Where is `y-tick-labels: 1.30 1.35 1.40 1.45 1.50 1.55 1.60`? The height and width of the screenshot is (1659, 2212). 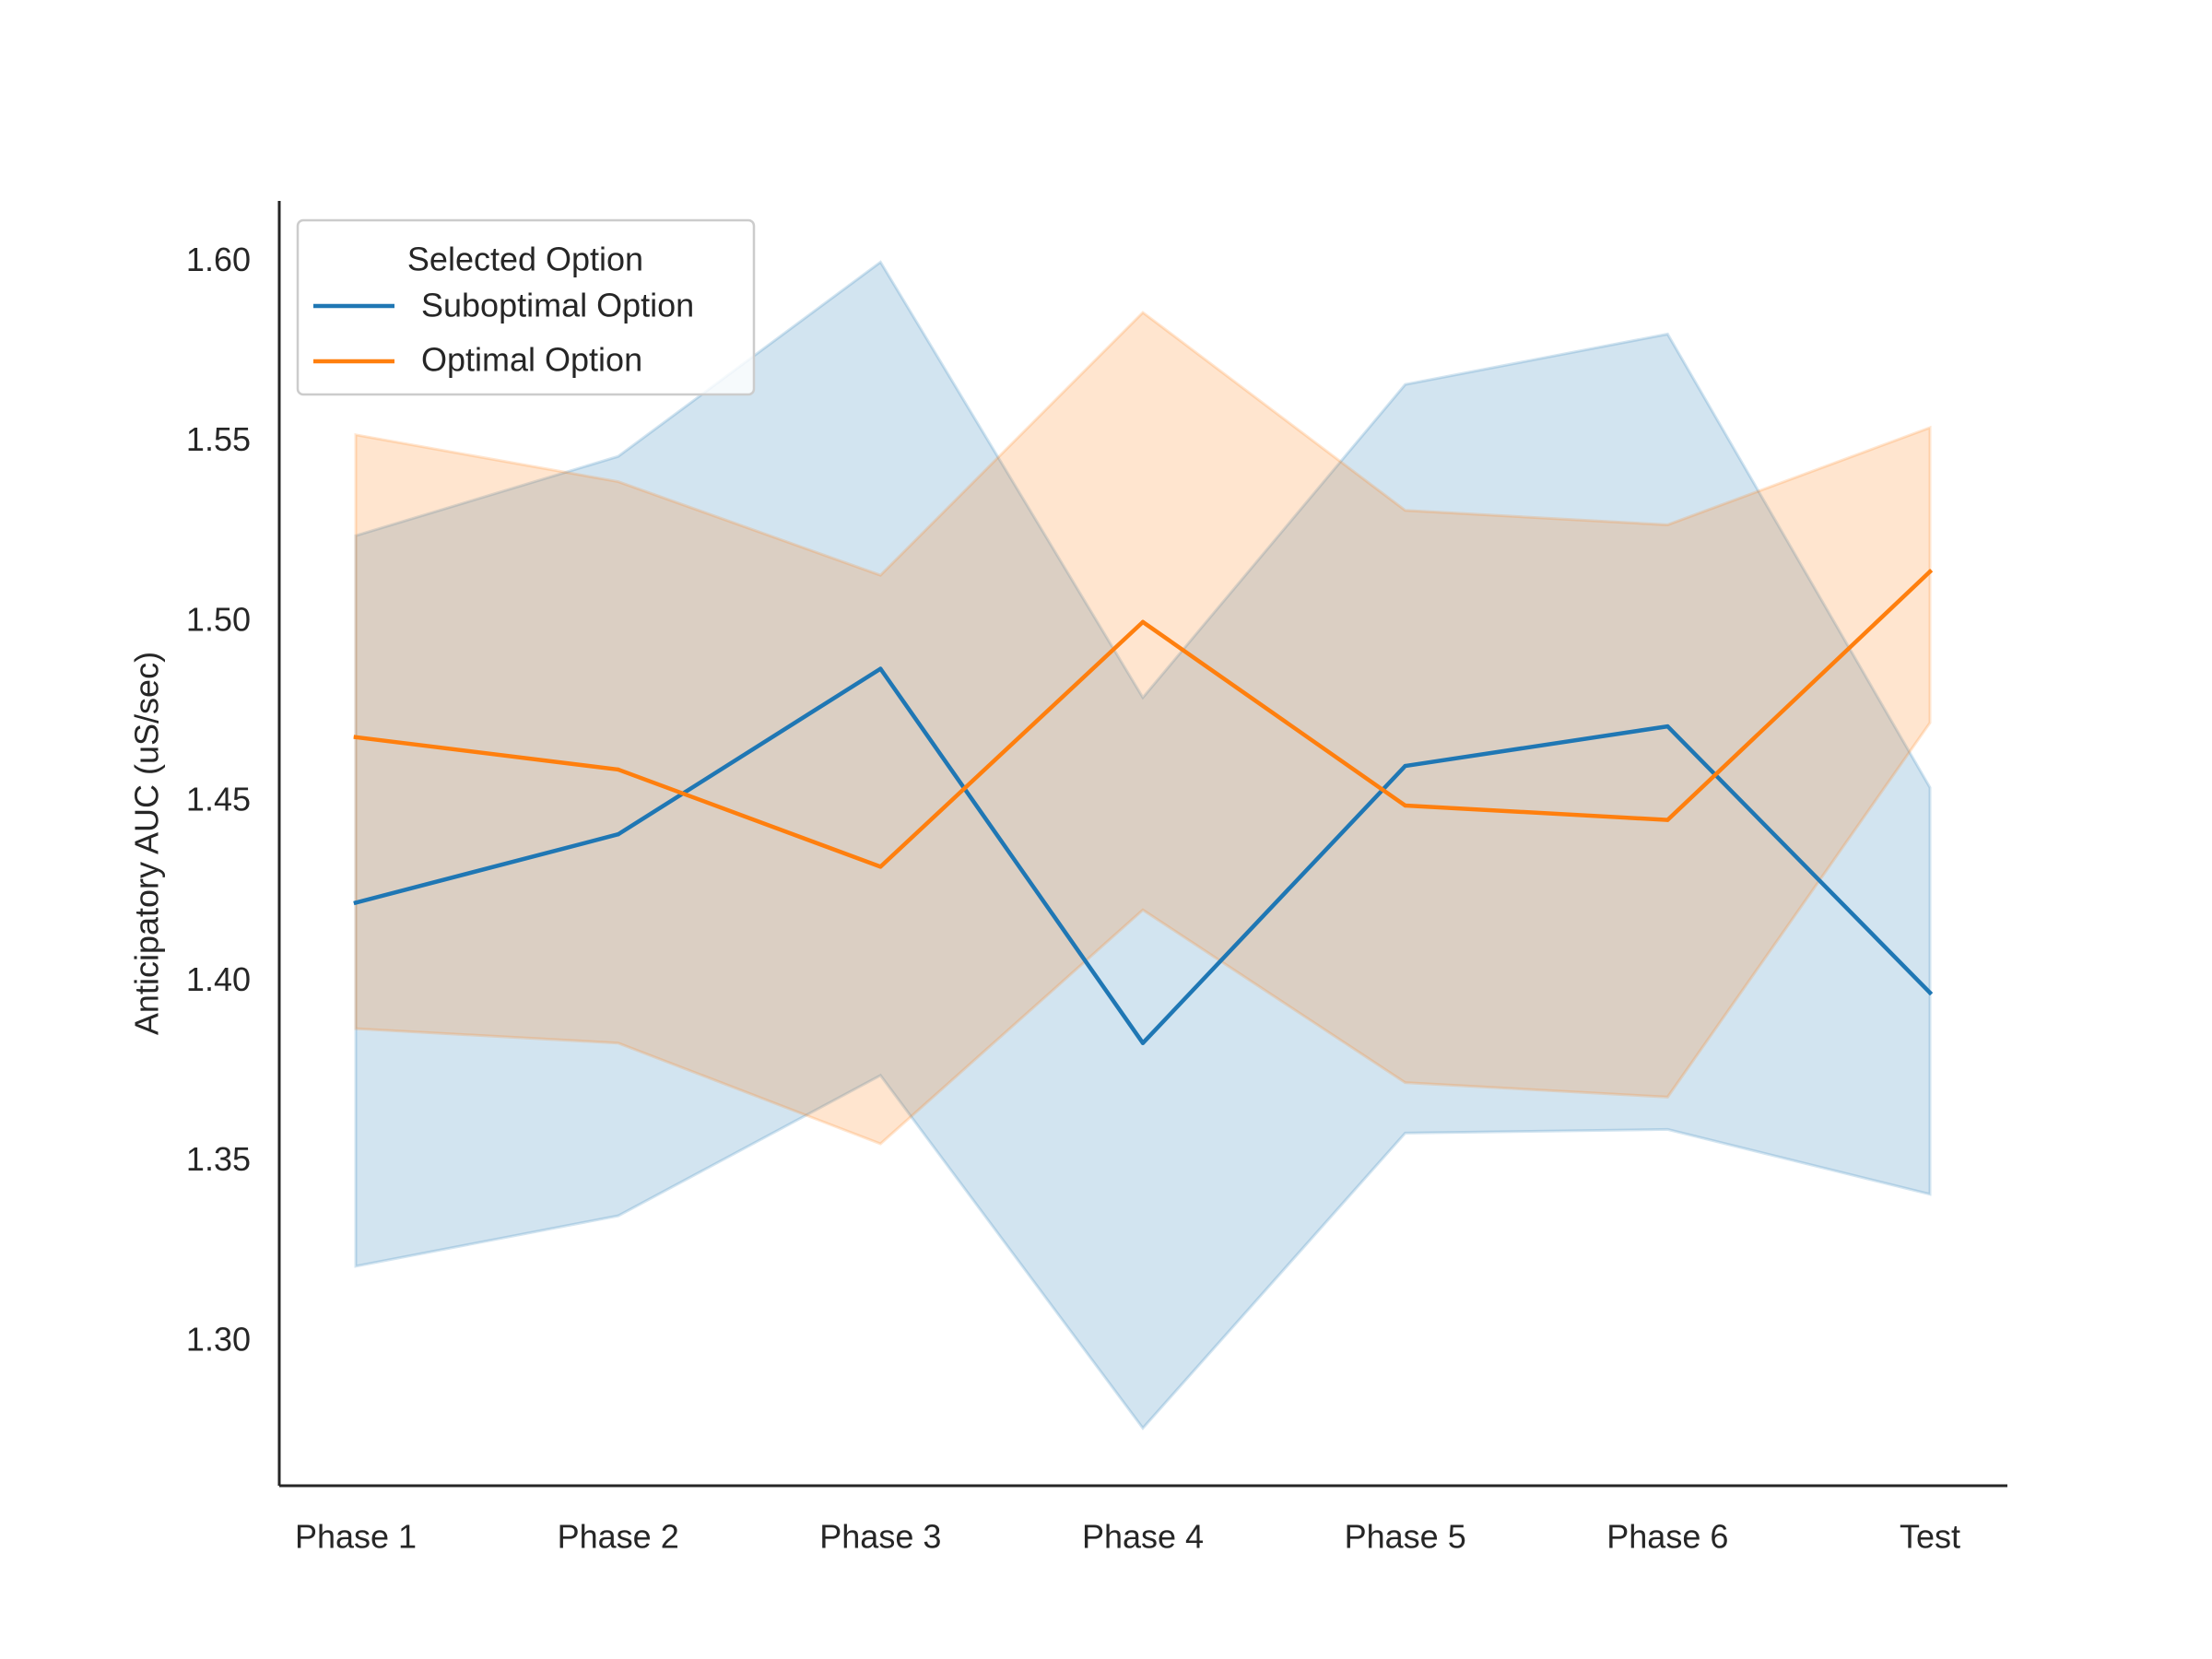
y-tick-labels: 1.30 1.35 1.40 1.45 1.50 1.55 1.60 is located at coordinates (218, 799).